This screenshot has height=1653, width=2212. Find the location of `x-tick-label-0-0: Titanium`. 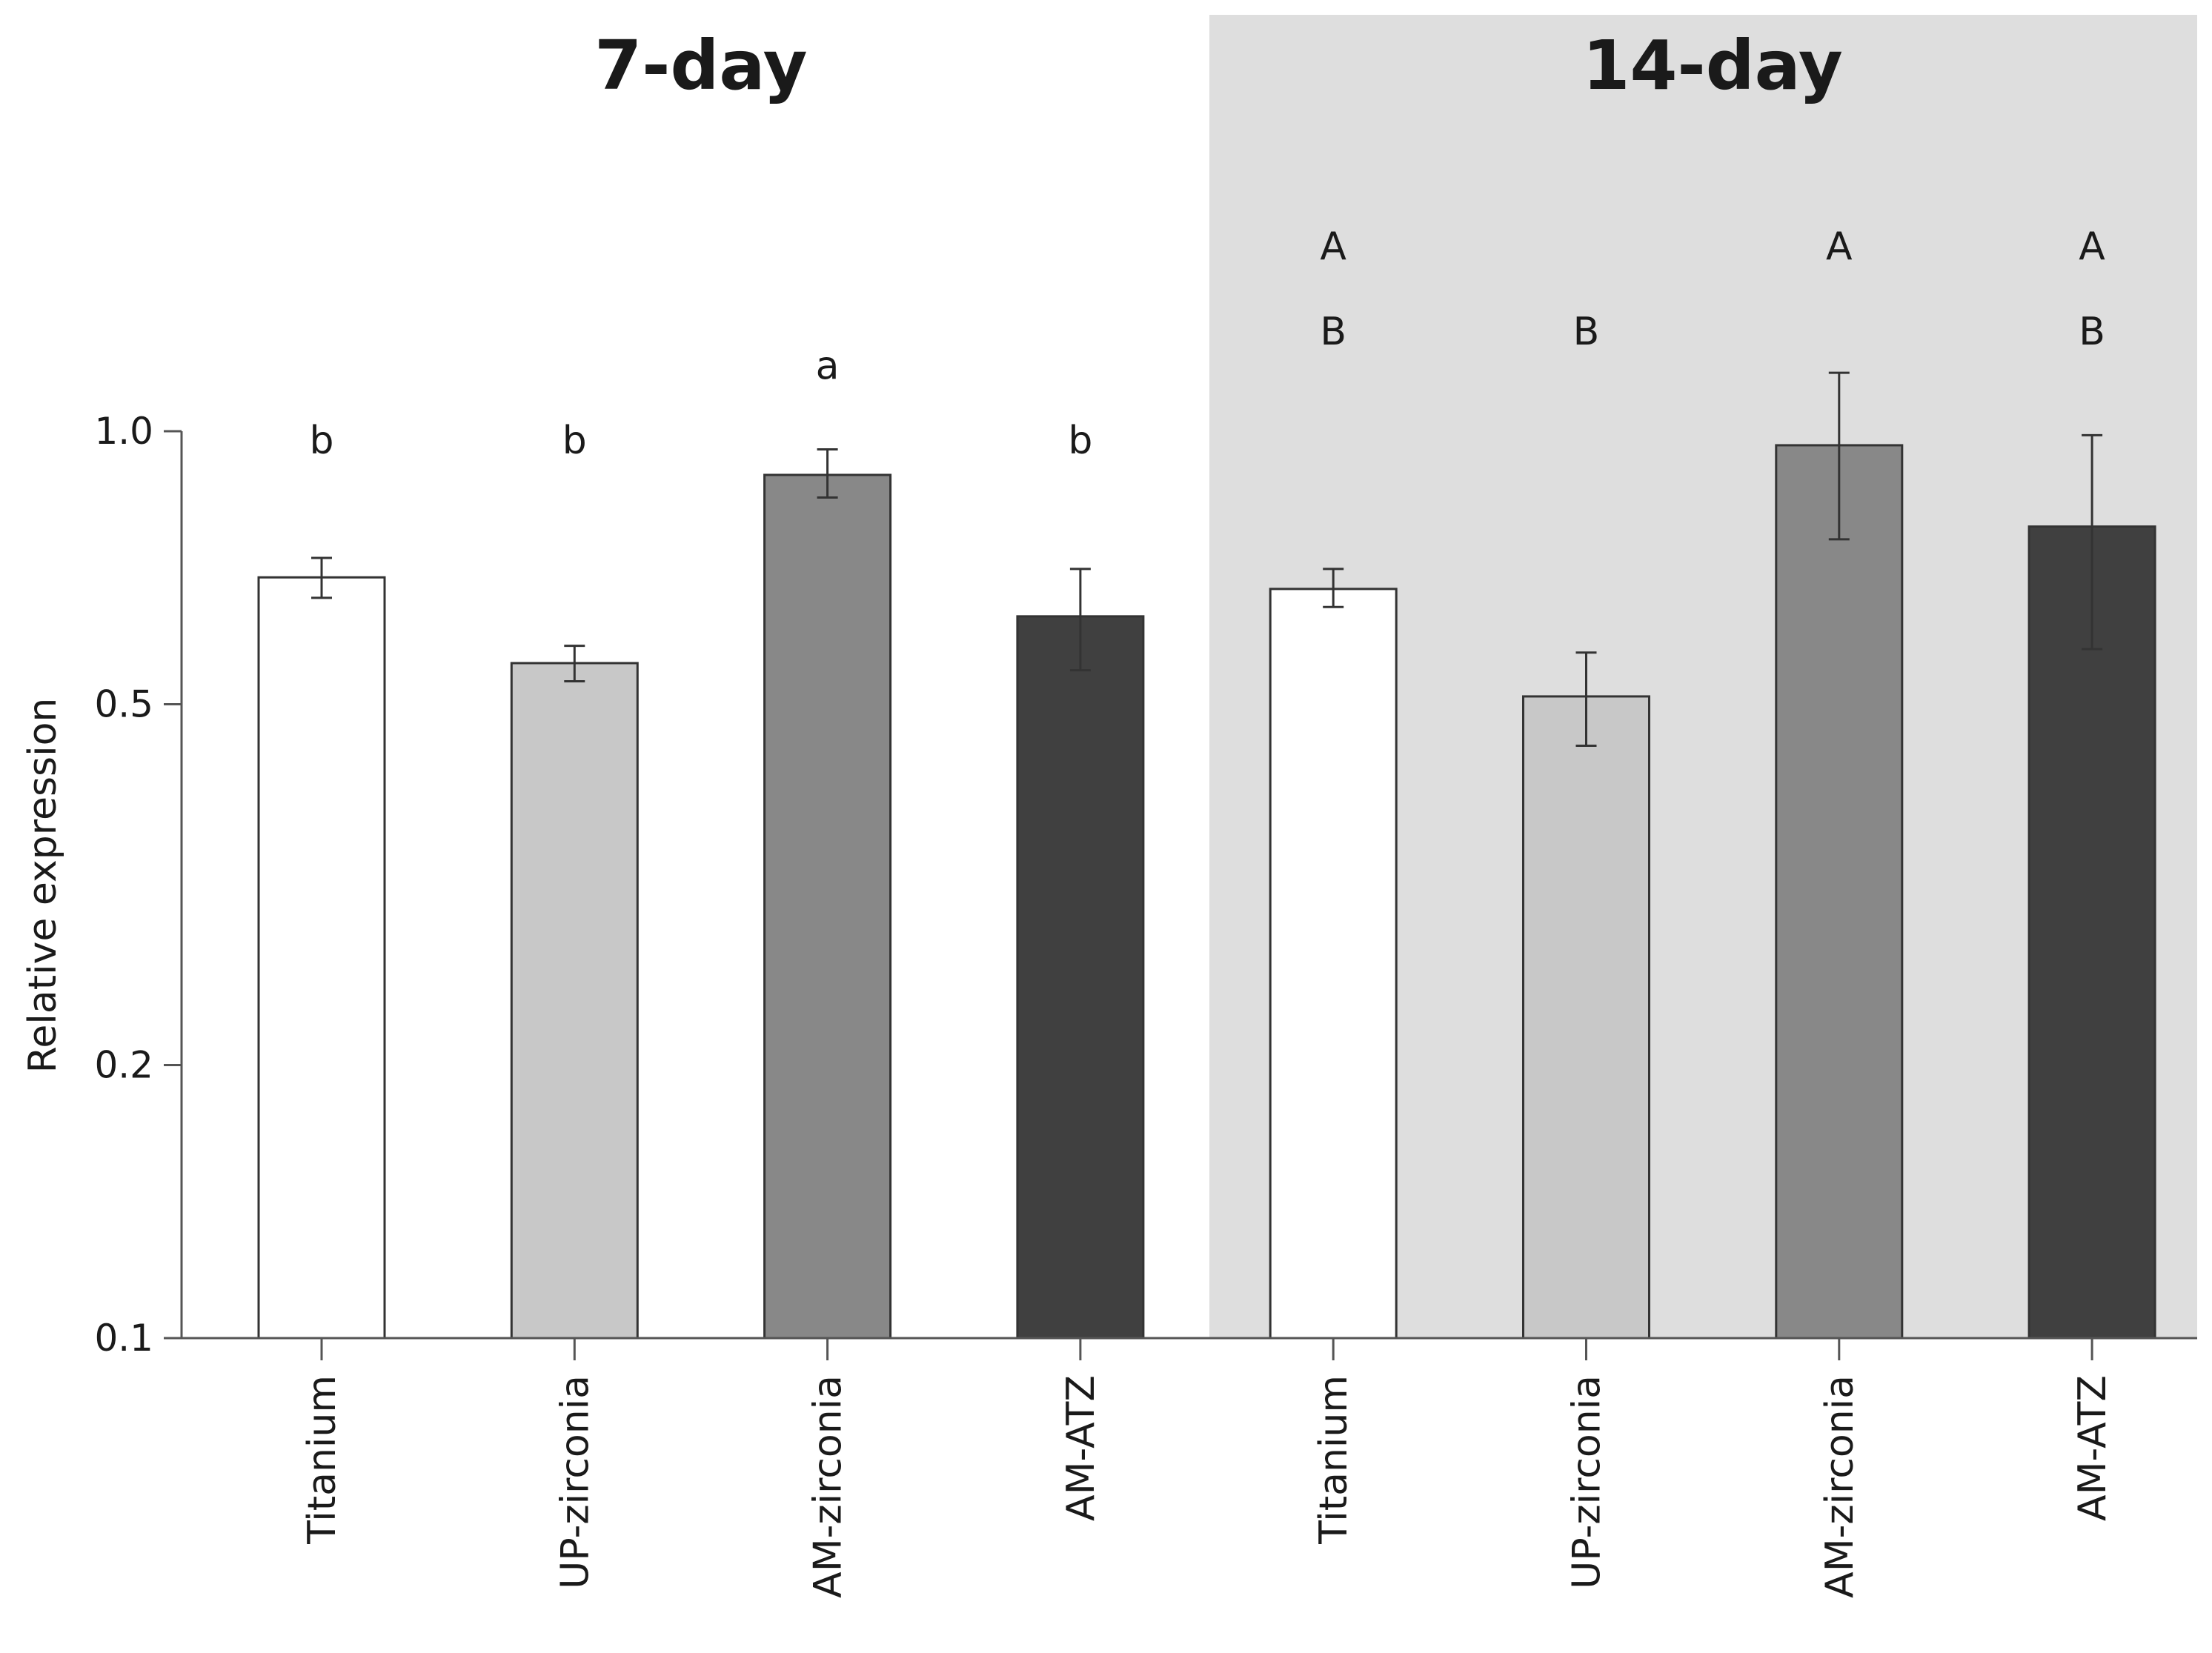

x-tick-label-0-0: Titanium is located at coordinates (323, 1460).